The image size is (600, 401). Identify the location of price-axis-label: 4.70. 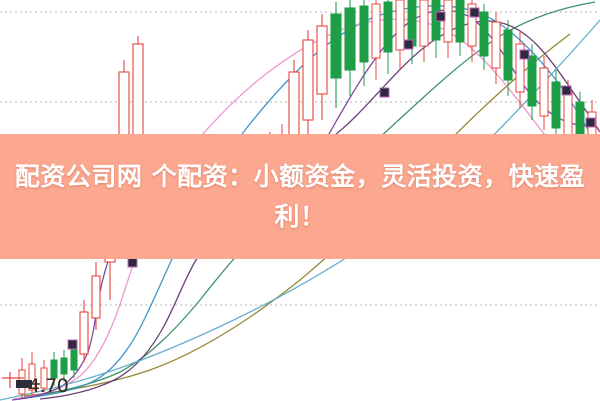
(48, 386).